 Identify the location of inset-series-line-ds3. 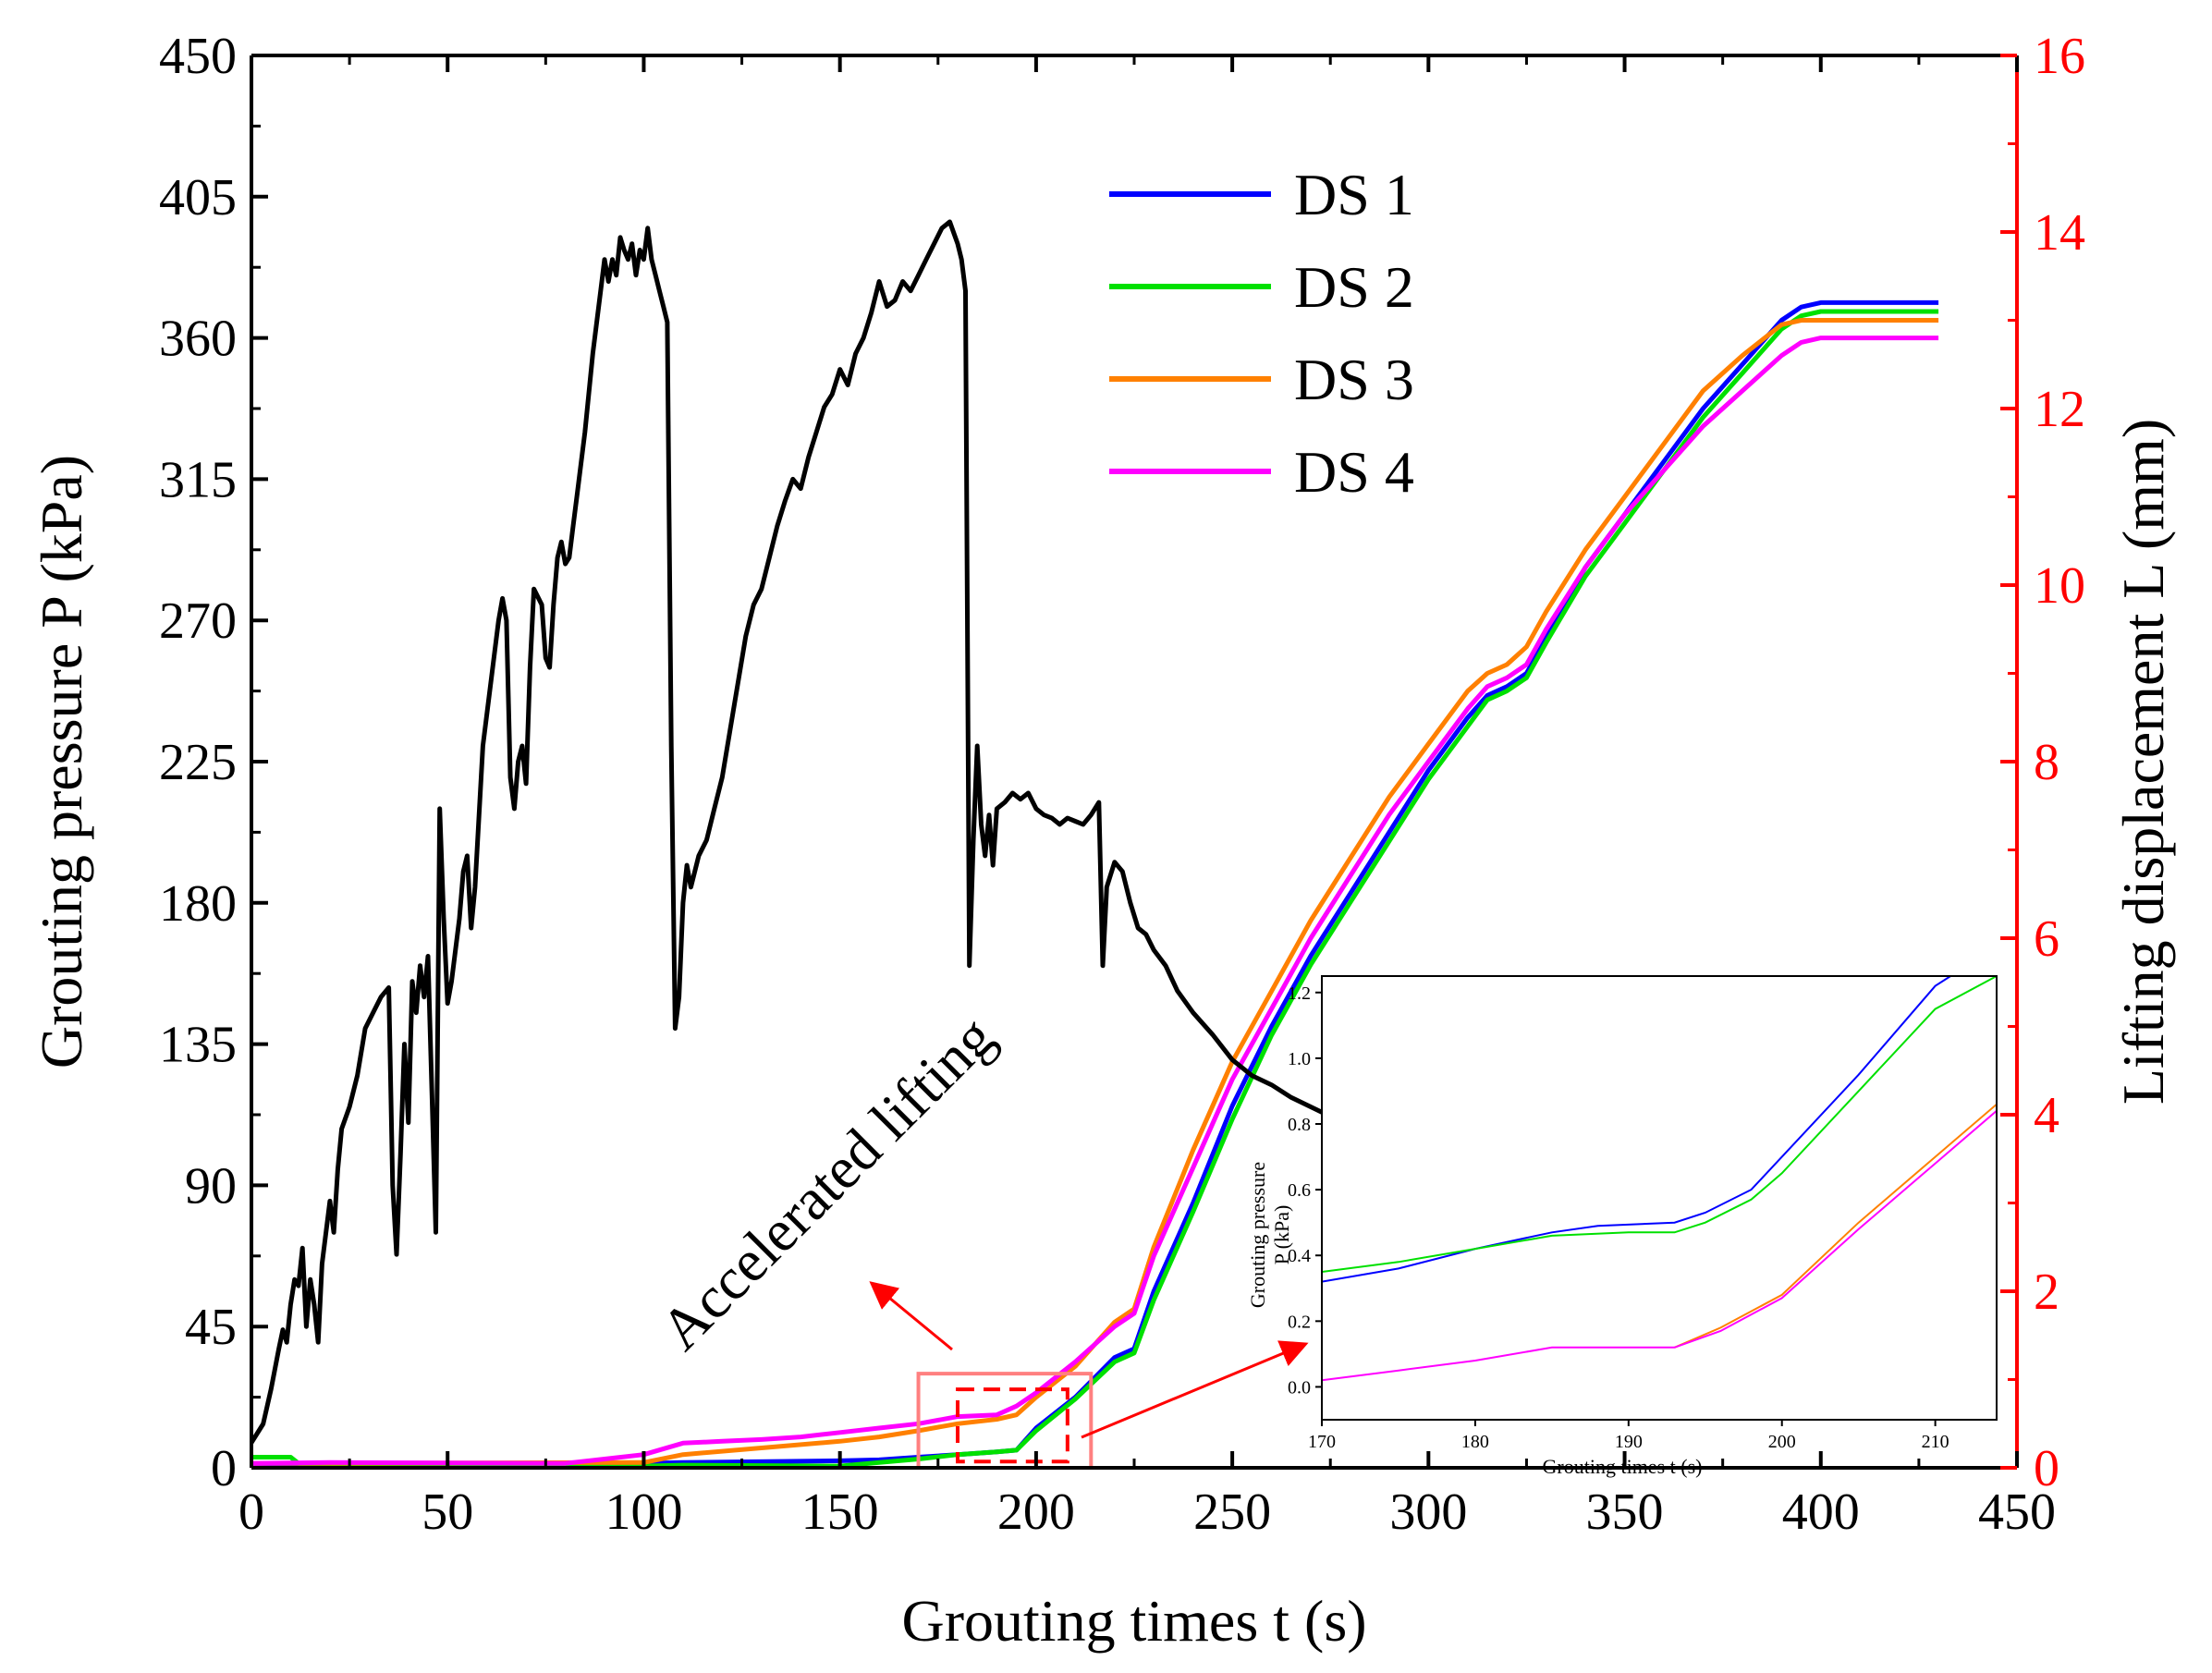
(1835, 1226).